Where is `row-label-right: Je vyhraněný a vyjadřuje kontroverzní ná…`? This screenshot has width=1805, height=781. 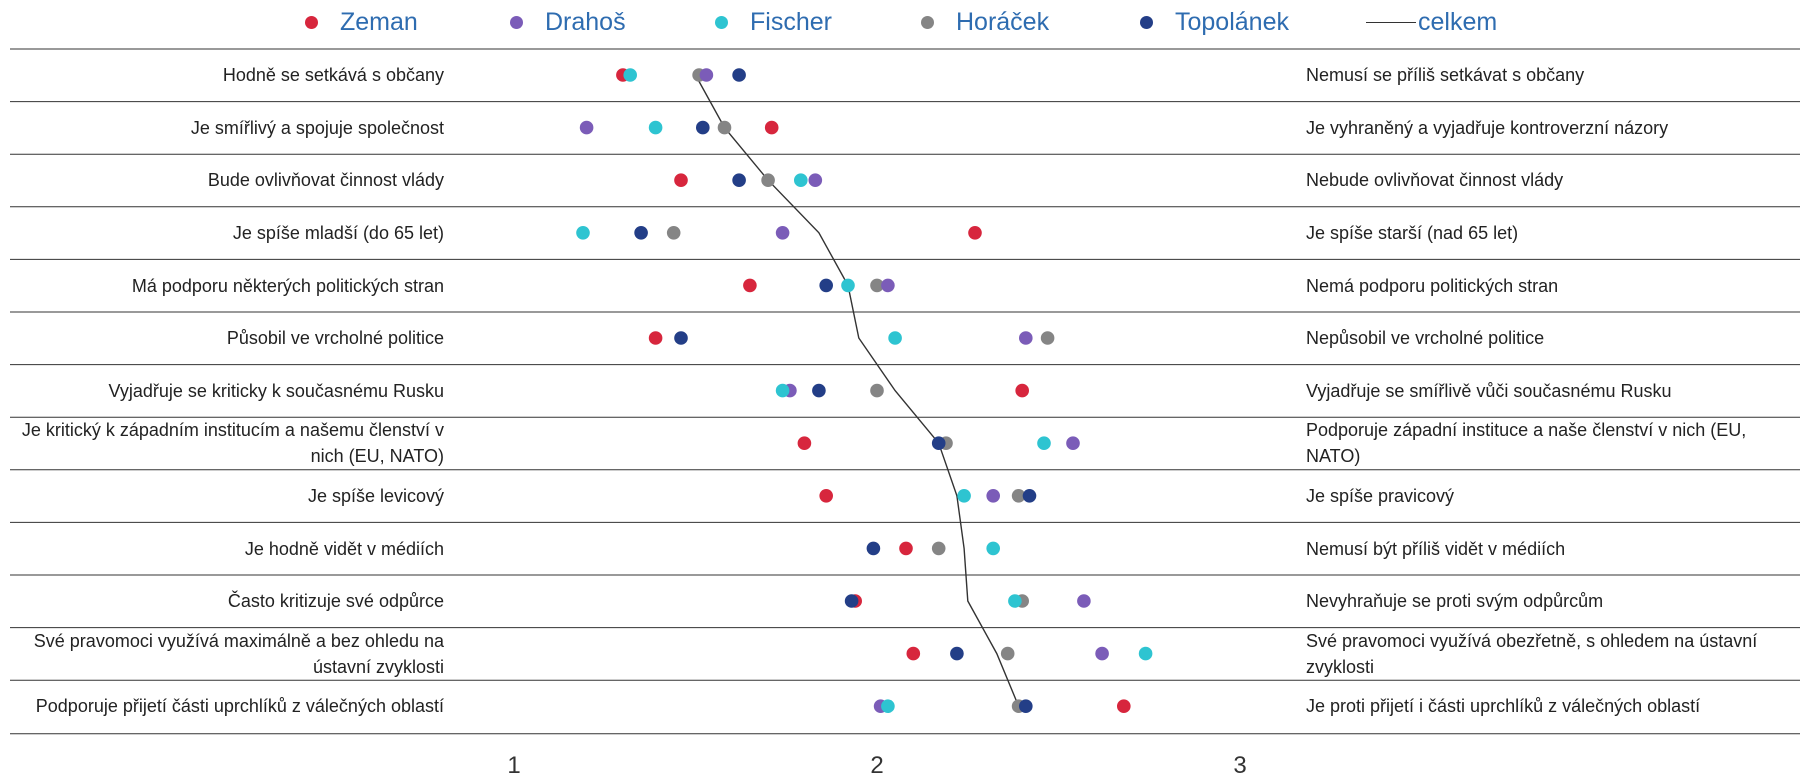
row-label-right: Je vyhraněný a vyjadřuje kontroverzní ná… is located at coordinates (1487, 127).